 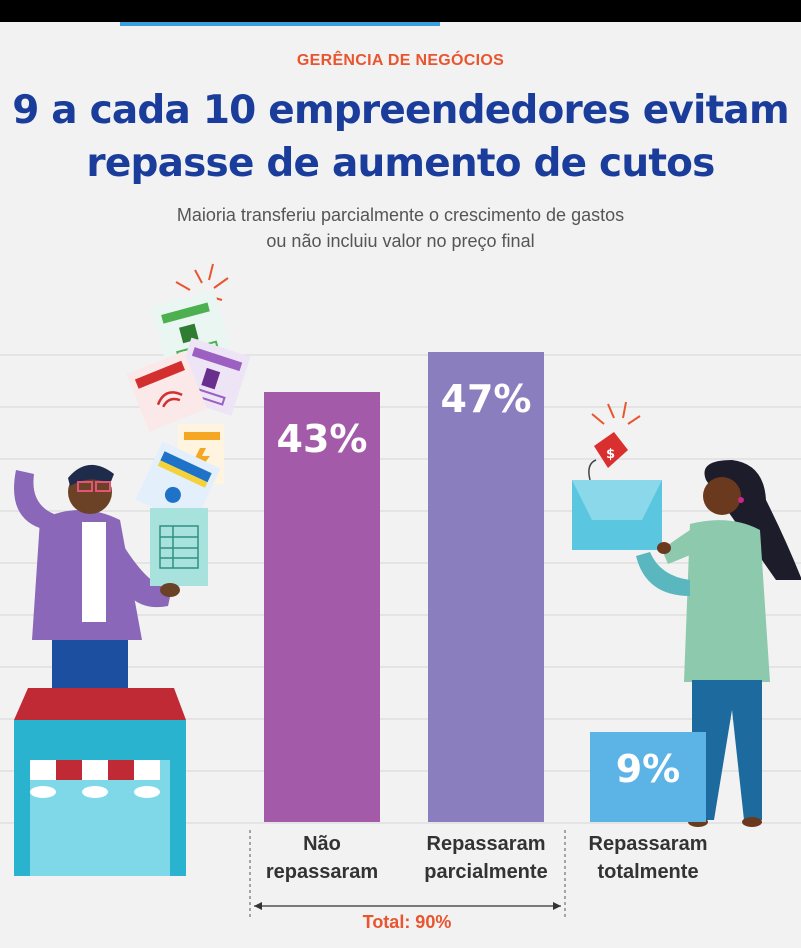 I want to click on category-label-1-line-1: parcialmente, so click(x=485, y=872).